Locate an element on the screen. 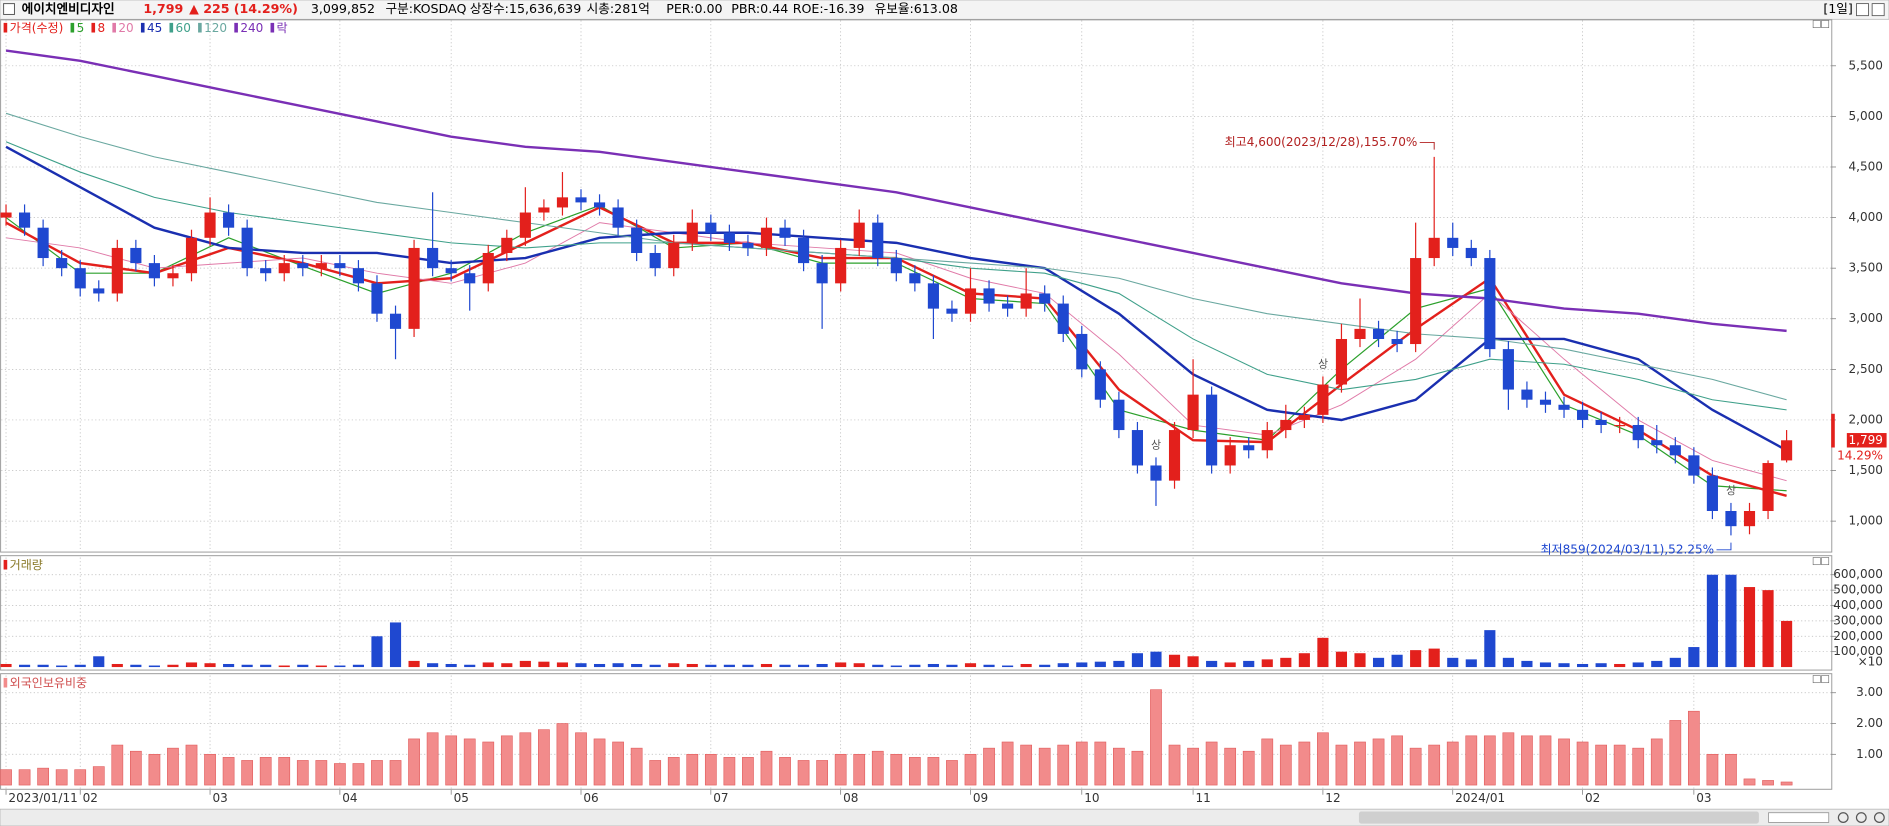  maximize-button is located at coordinates (1862, 10).